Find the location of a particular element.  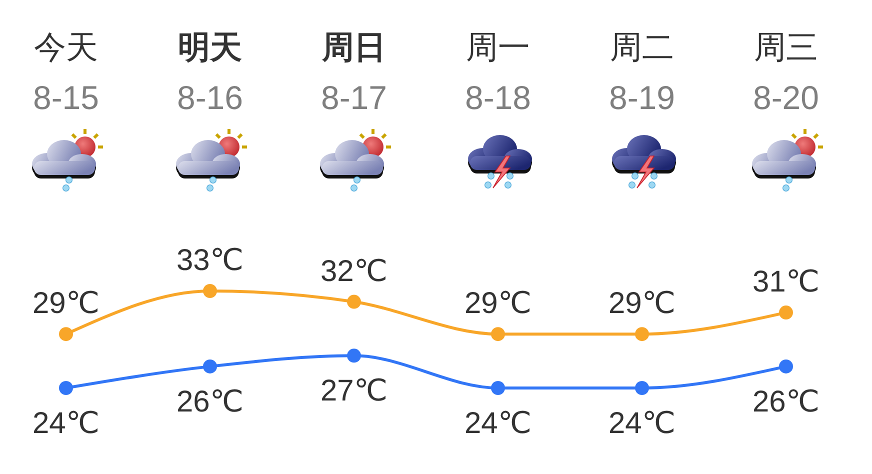

data-label: 33℃ is located at coordinates (210, 260).